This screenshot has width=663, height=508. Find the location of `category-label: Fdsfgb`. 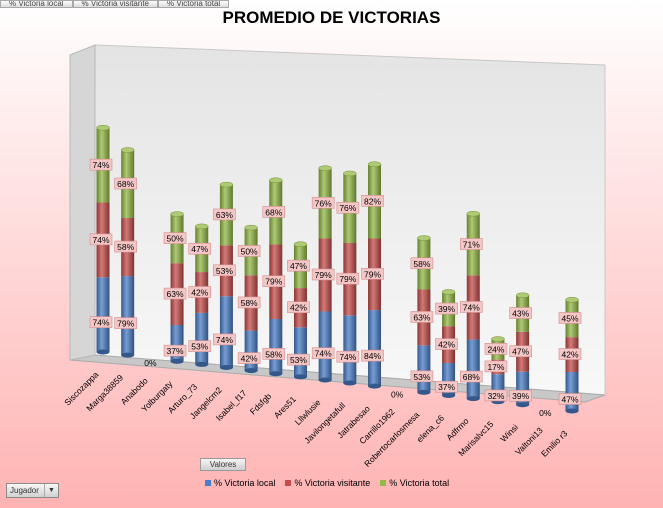

category-label: Fdsfgb is located at coordinates (261, 404).